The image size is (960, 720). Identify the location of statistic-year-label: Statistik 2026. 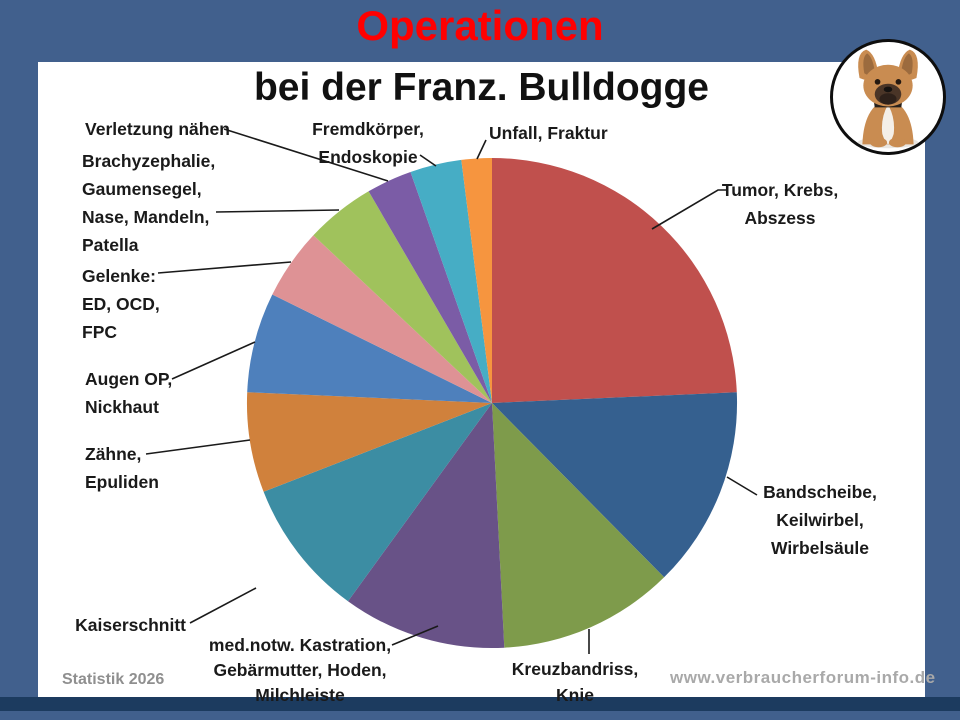
(113, 679).